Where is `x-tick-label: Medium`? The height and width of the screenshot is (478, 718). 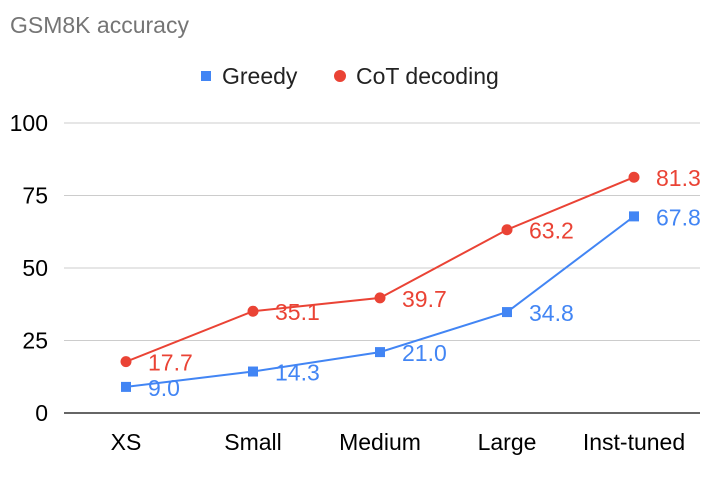
x-tick-label: Medium is located at coordinates (380, 442).